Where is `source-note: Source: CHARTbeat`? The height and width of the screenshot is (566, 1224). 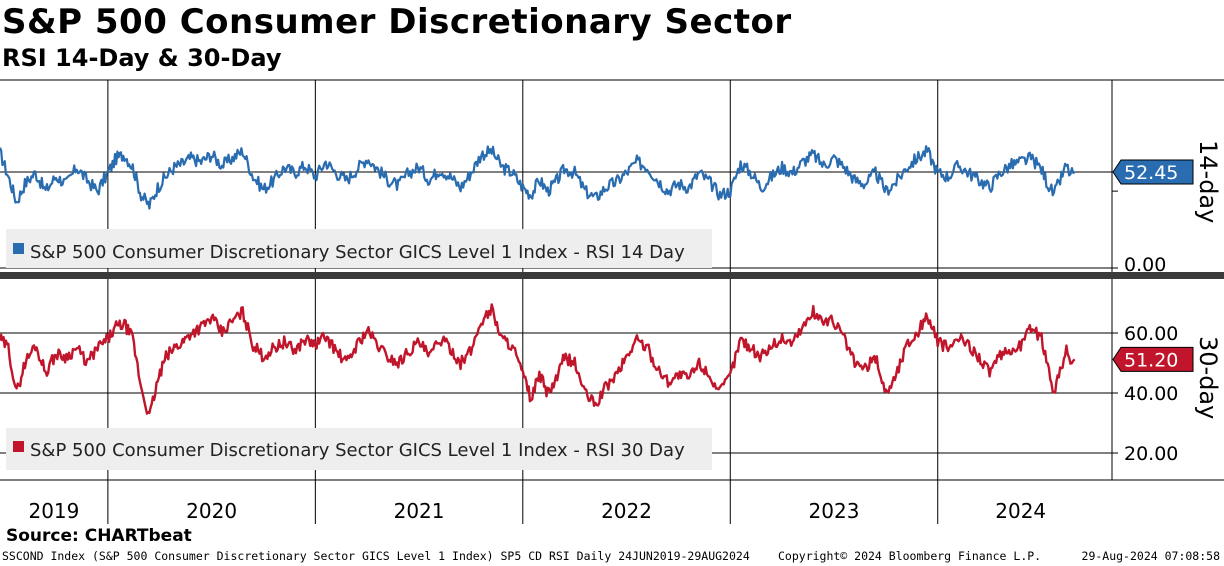 source-note: Source: CHARTbeat is located at coordinates (99, 536).